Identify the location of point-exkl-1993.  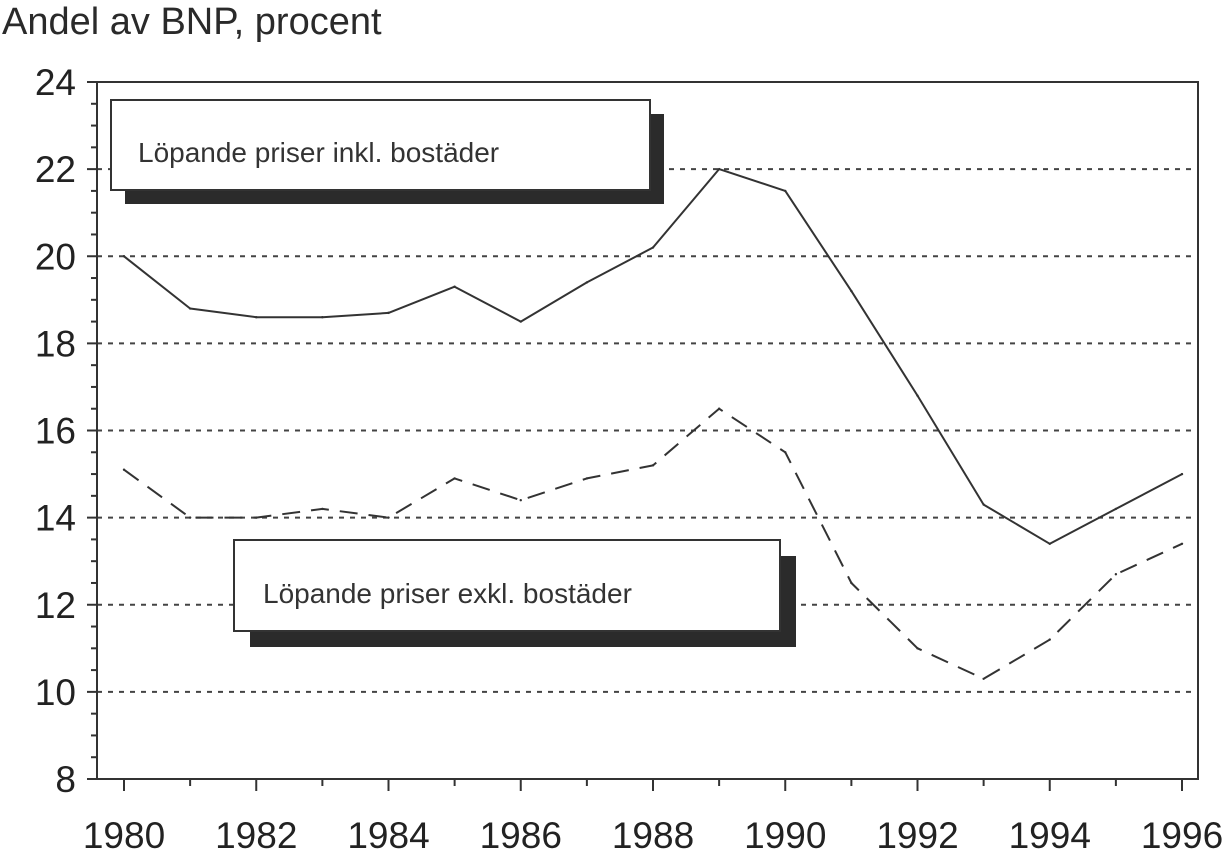
(983, 679).